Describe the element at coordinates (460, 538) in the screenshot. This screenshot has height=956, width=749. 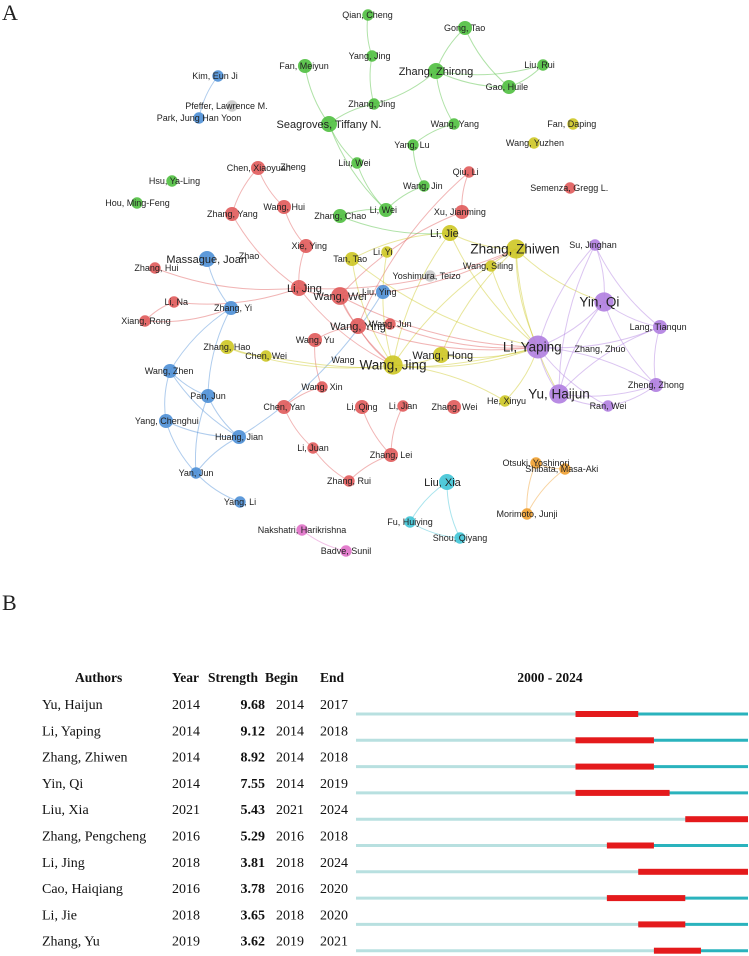
I see `node-shou-qiyang` at that location.